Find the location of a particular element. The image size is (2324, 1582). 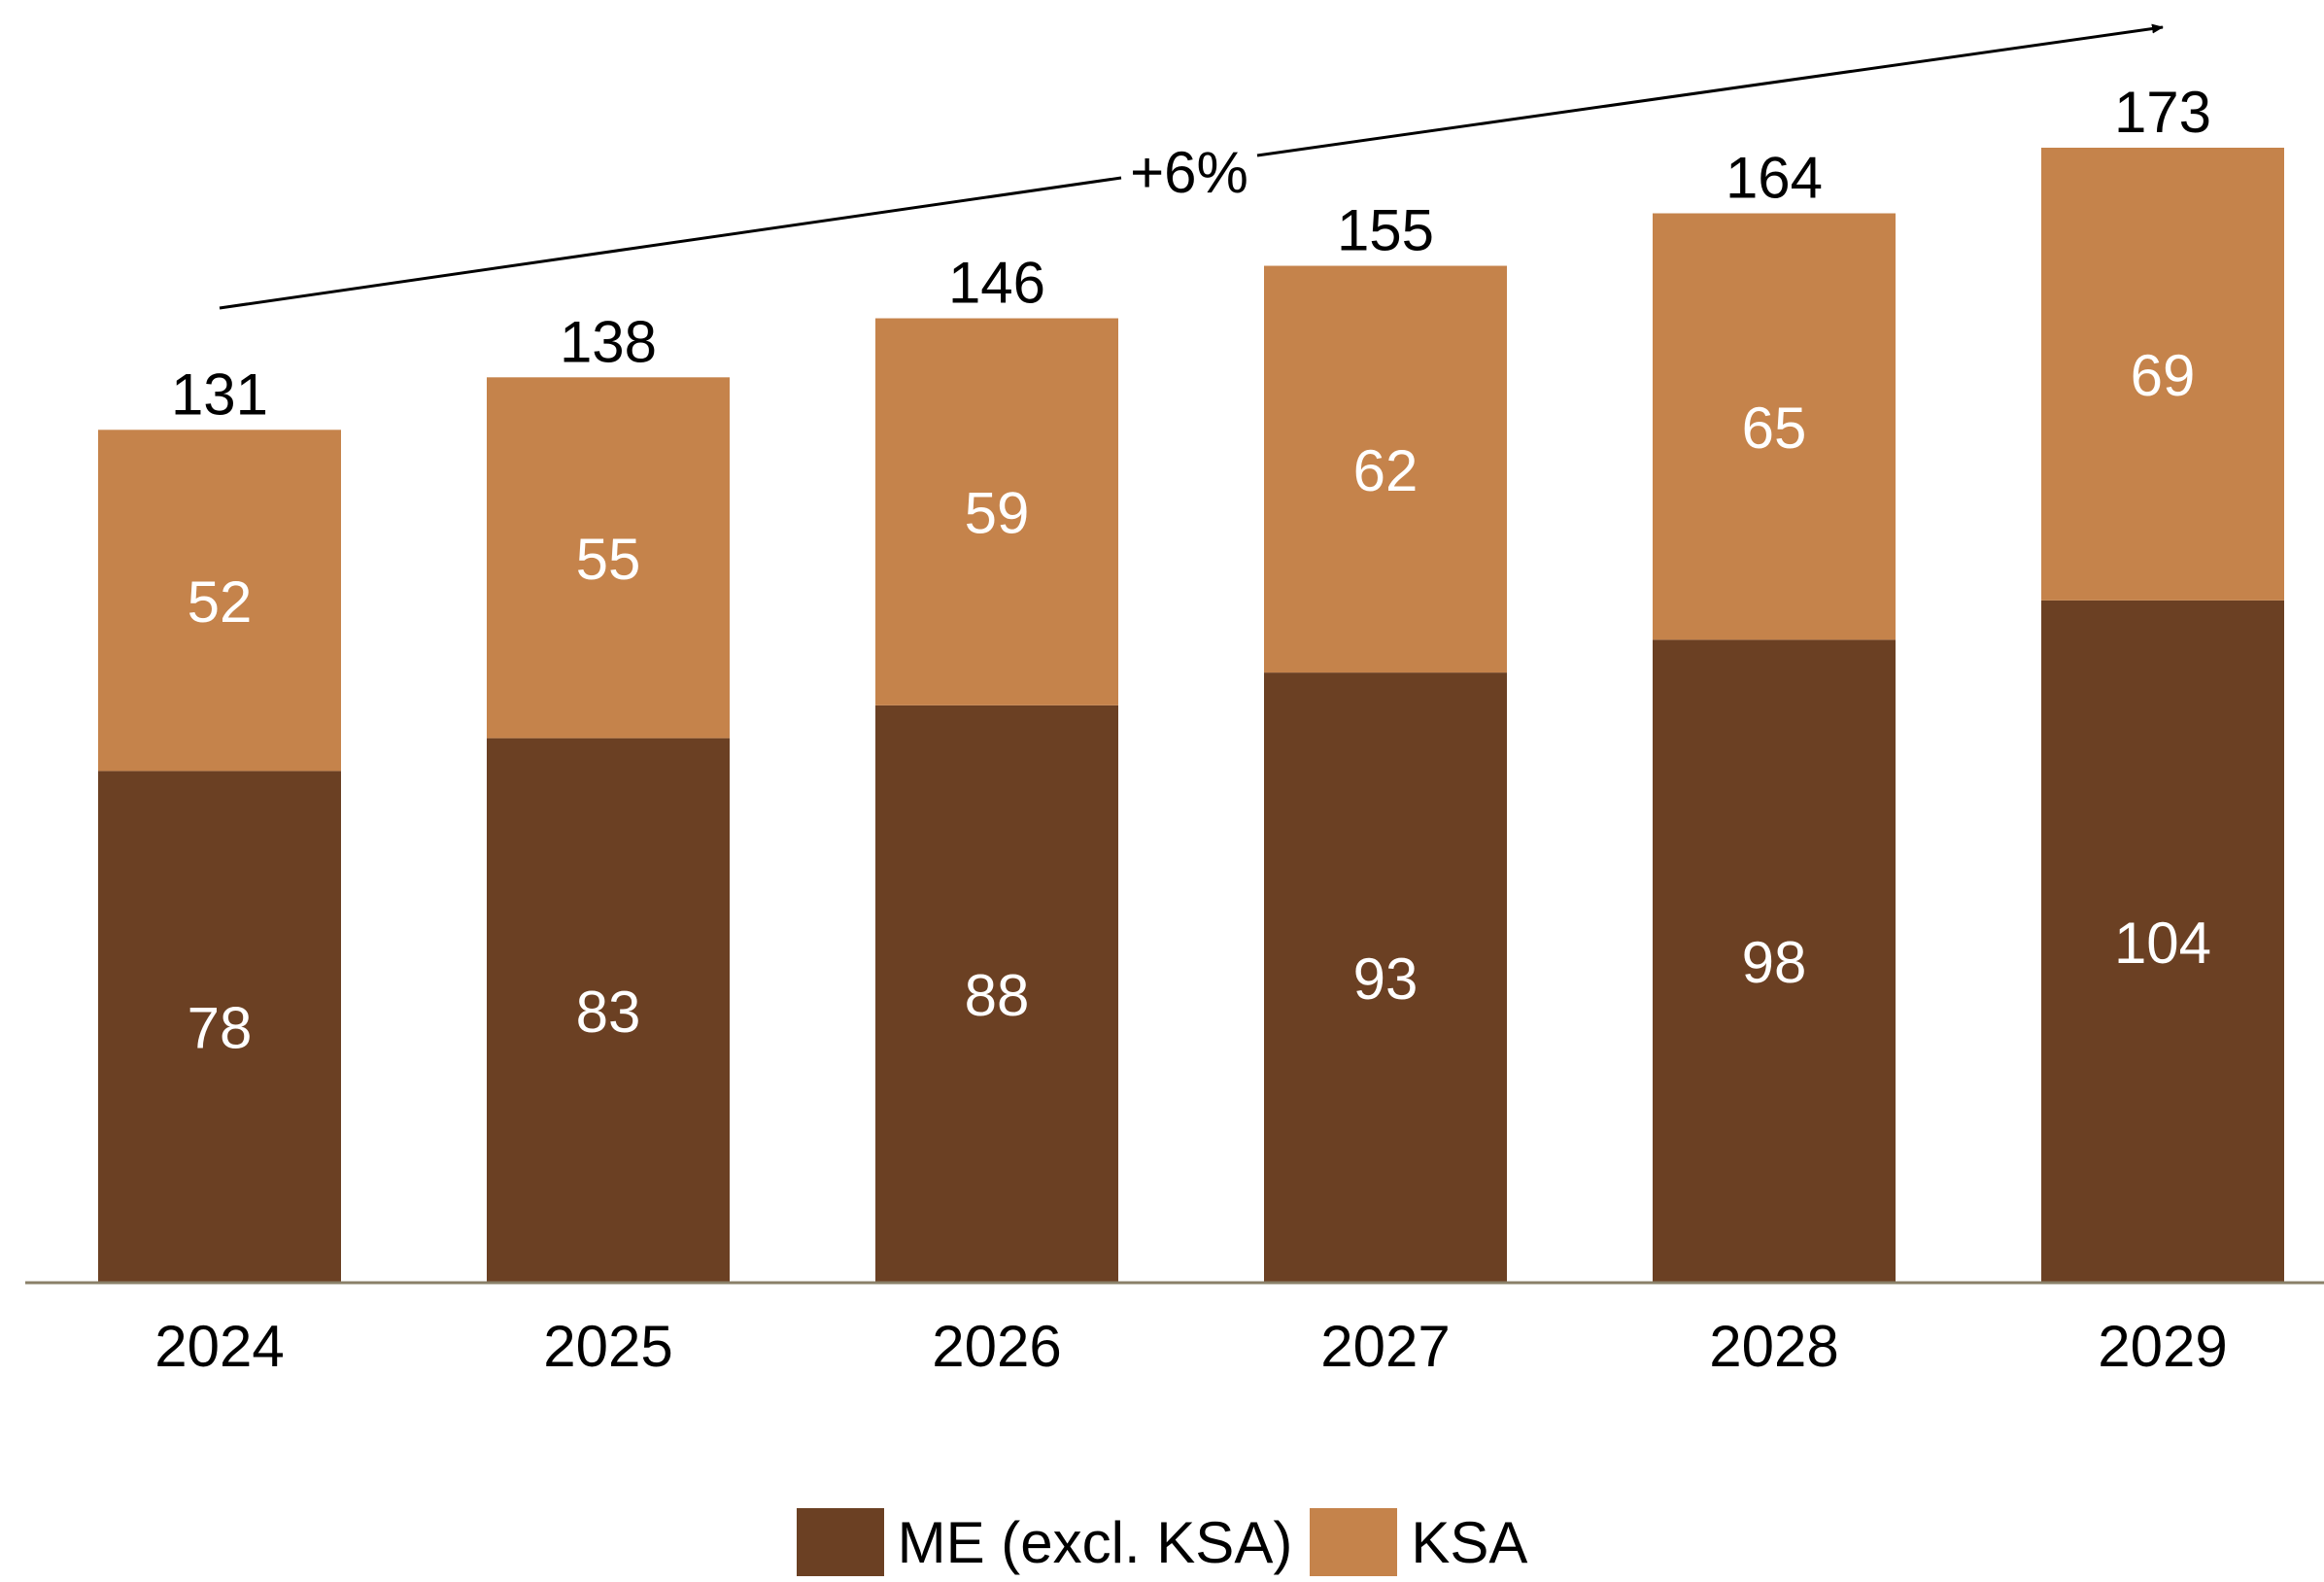

bar-me-excl-ksa-2026 is located at coordinates (996, 994).